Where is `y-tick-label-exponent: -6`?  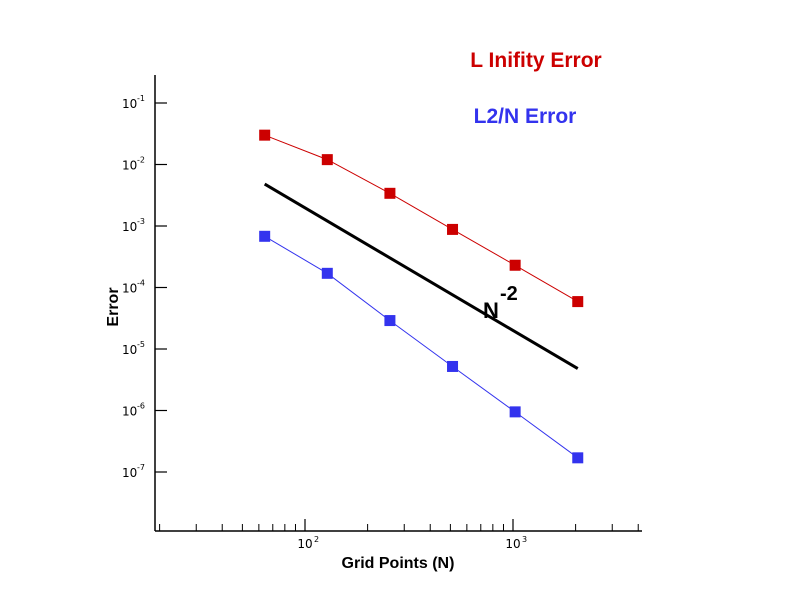
y-tick-label-exponent: -6 is located at coordinates (141, 406).